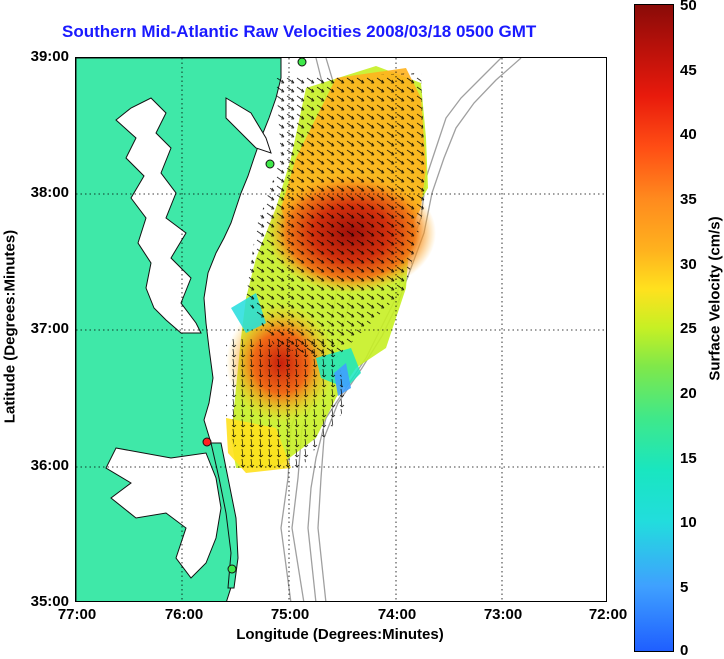 This screenshot has width=724, height=659. I want to click on outer-banks, so click(224, 515).